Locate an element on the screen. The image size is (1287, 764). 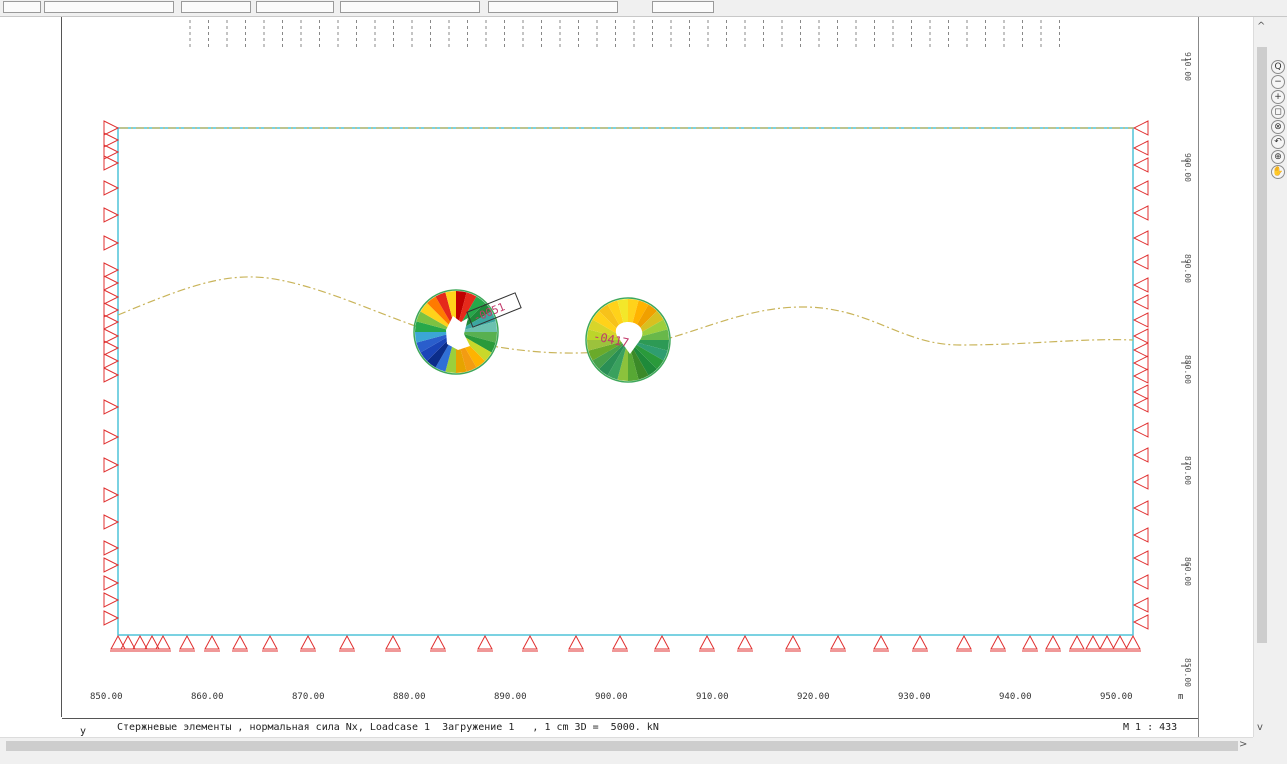
bottom-strip is located at coordinates (643, 759).